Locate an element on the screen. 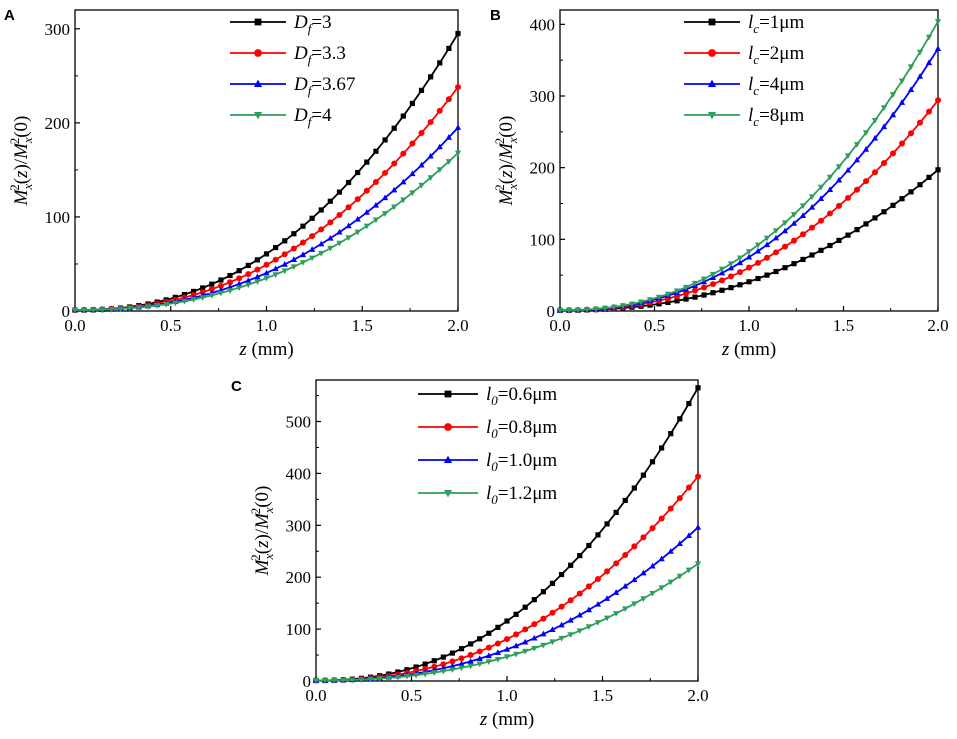 The image size is (957, 739). legend-item: Df=4 is located at coordinates (281, 117).